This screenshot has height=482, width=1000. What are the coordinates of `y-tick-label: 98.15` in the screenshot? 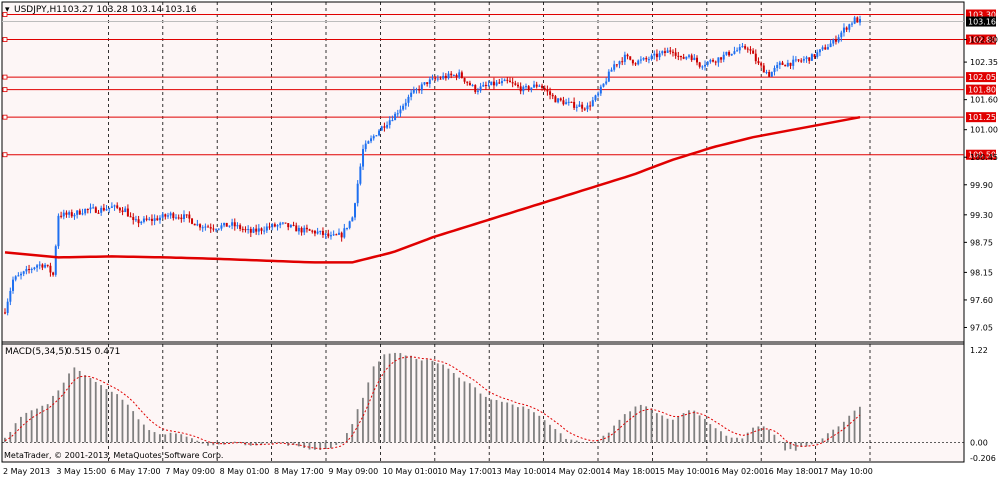 It's located at (981, 272).